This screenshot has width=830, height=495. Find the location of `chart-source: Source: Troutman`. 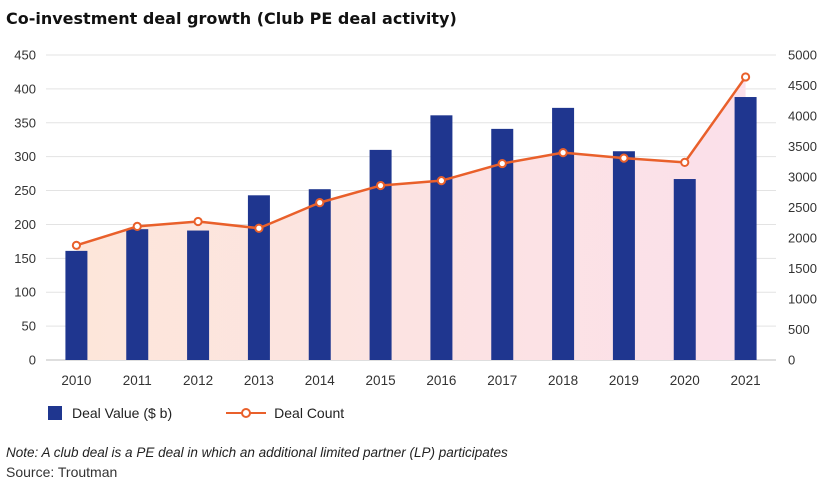

chart-source: Source: Troutman is located at coordinates (62, 472).